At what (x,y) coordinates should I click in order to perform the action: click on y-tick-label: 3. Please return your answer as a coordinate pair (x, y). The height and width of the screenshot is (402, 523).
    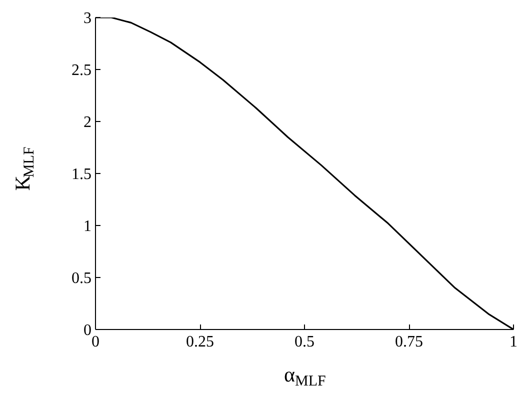
    Looking at the image, I should click on (88, 18).